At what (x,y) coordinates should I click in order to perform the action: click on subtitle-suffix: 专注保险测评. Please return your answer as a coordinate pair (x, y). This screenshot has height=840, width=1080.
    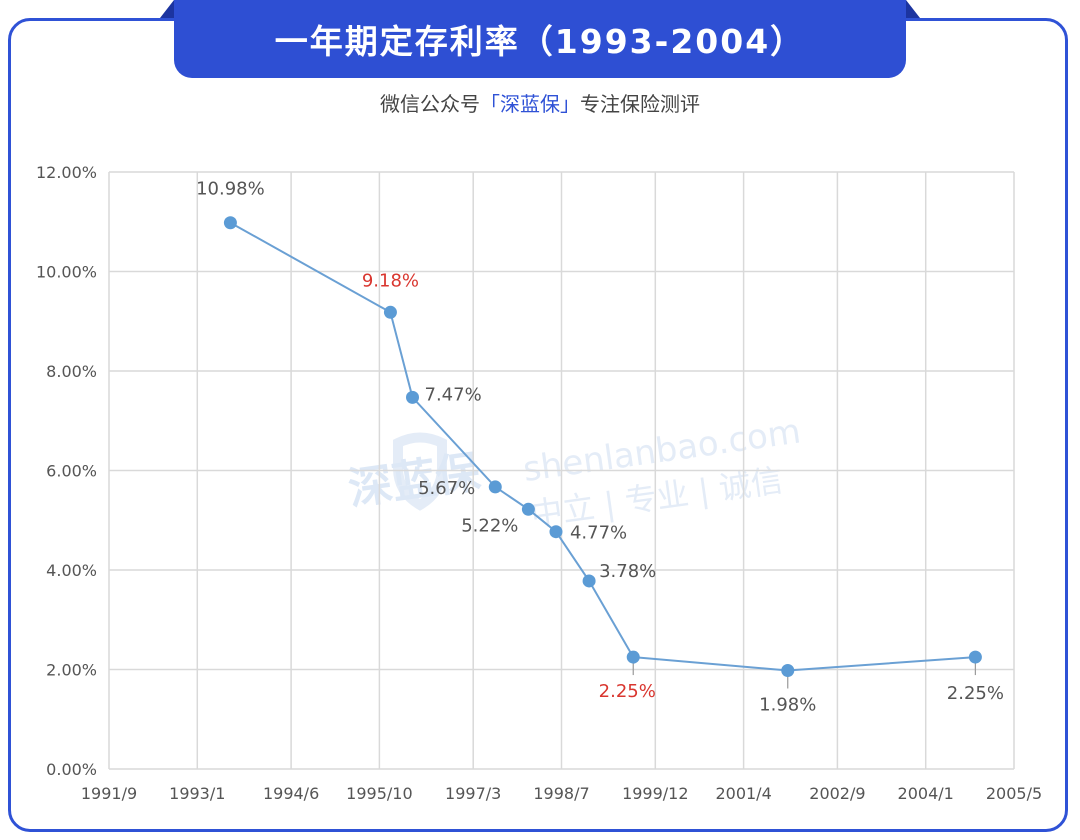
    Looking at the image, I should click on (640, 104).